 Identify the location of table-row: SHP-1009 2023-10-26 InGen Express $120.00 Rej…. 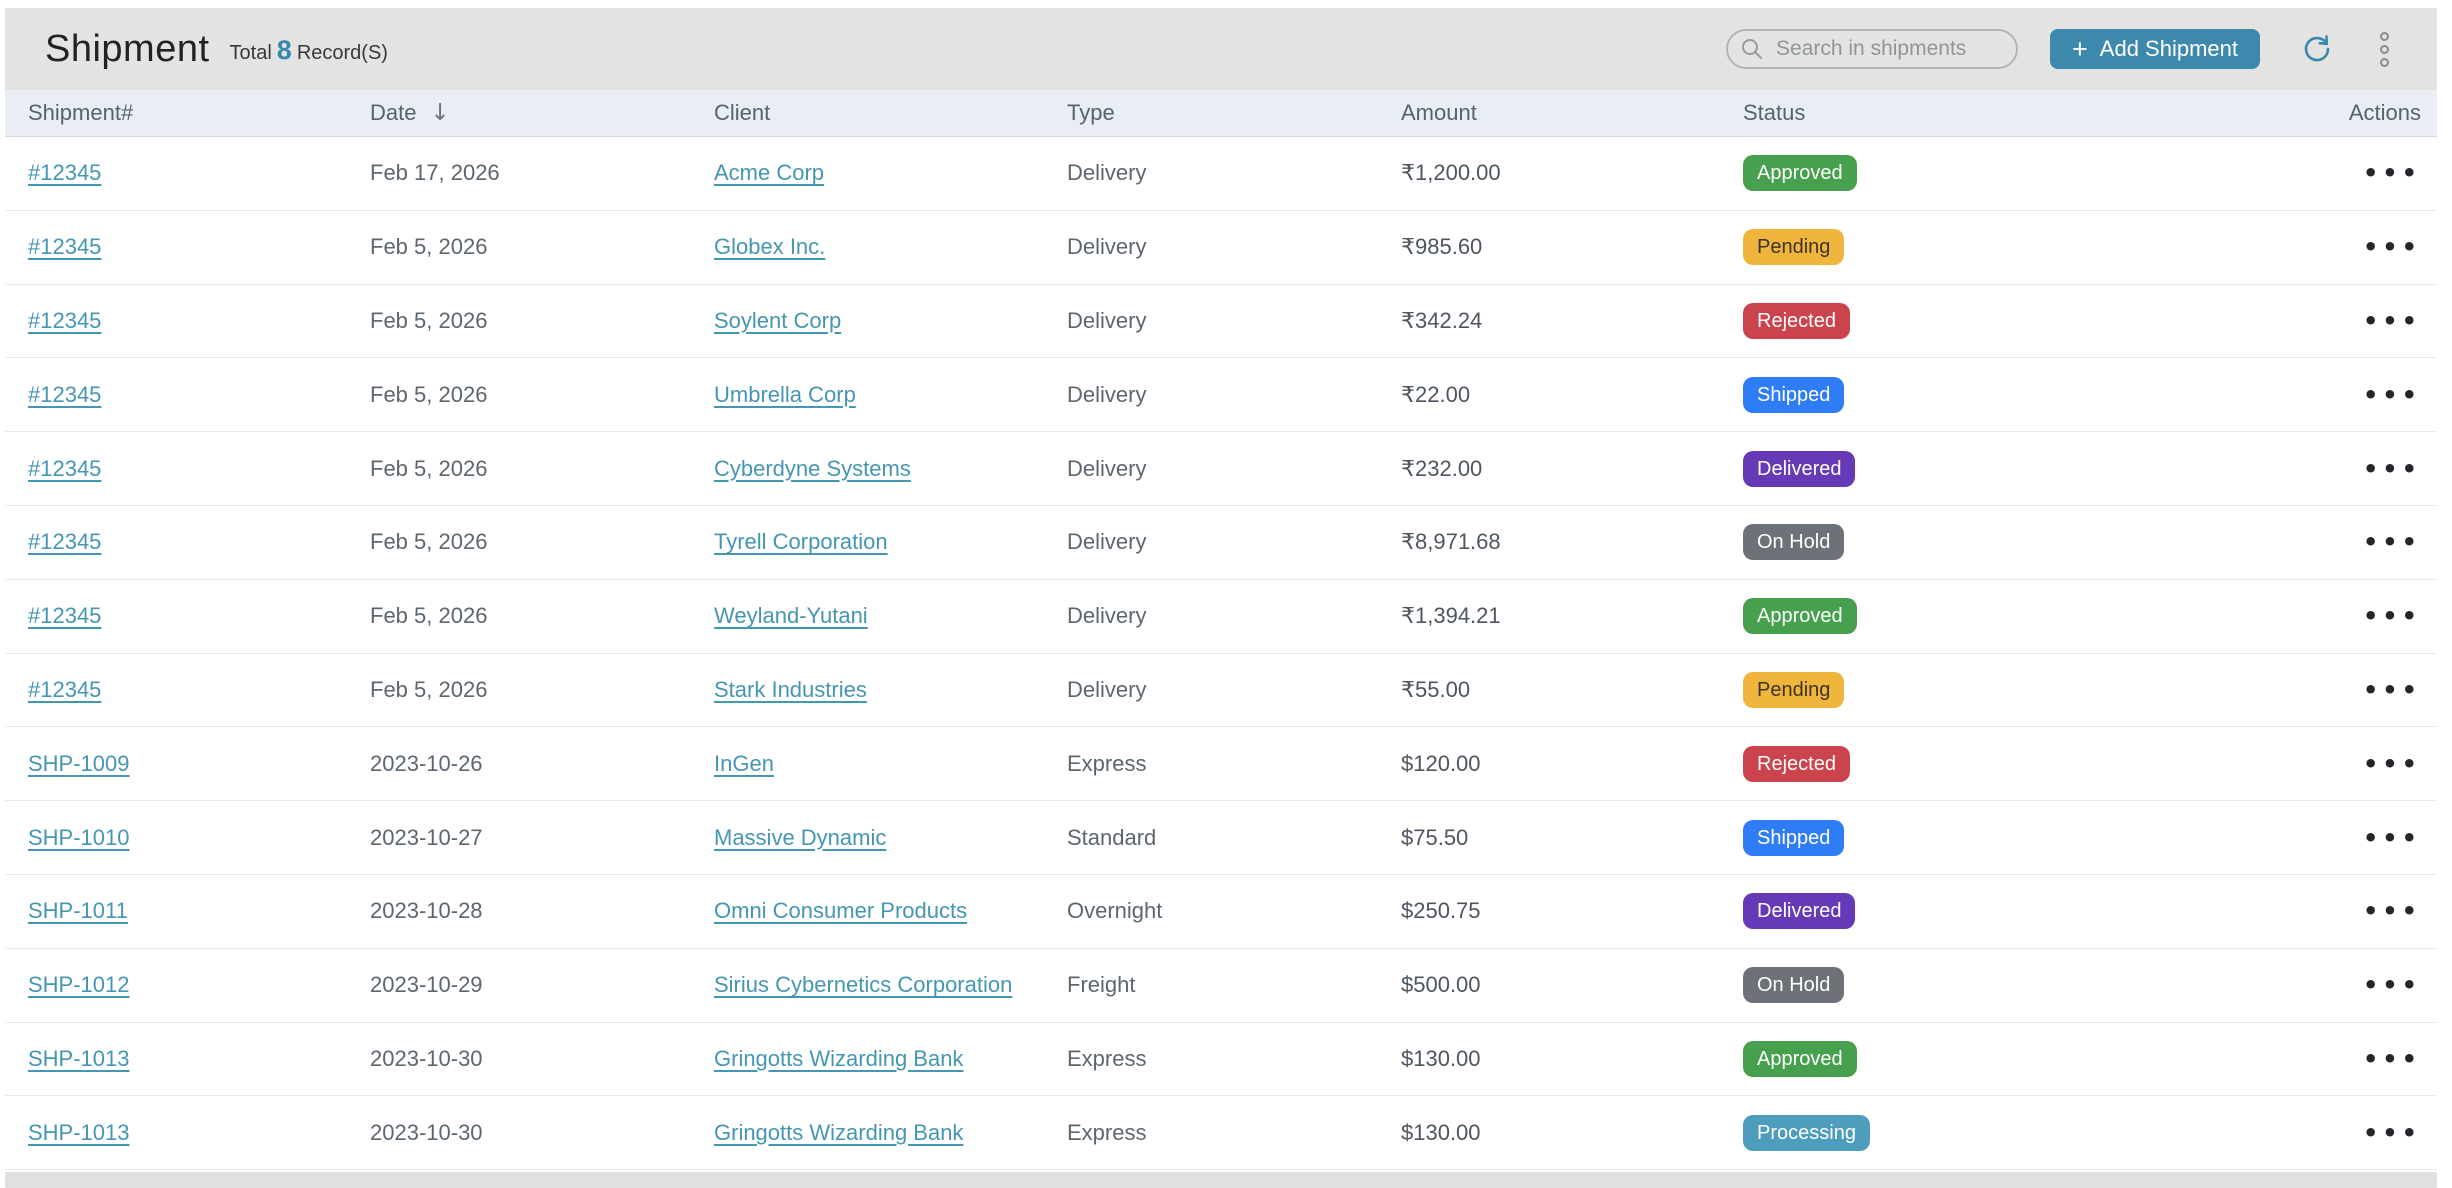
(1221, 764).